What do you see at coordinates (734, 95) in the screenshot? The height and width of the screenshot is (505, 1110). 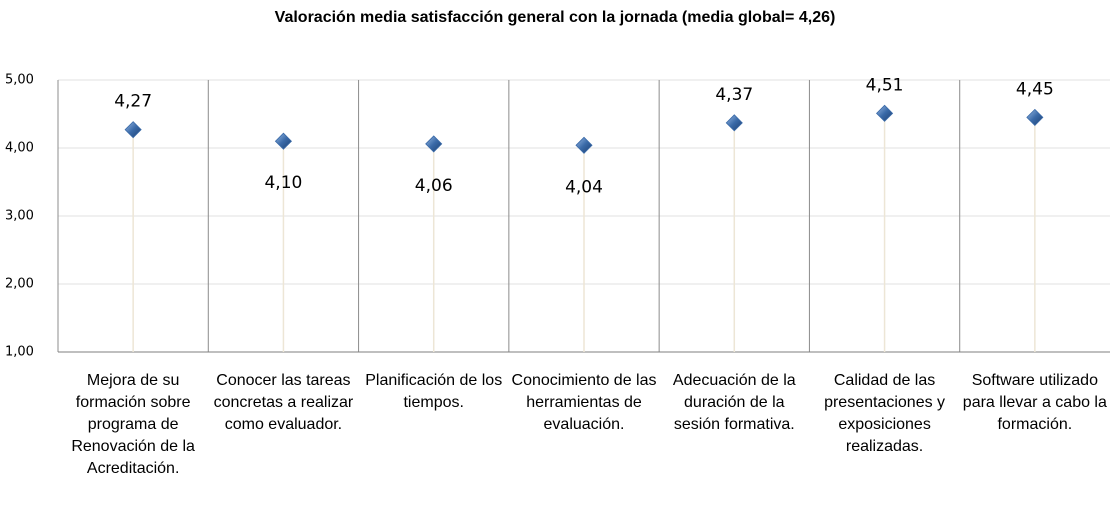 I see `value-label: 4,37` at bounding box center [734, 95].